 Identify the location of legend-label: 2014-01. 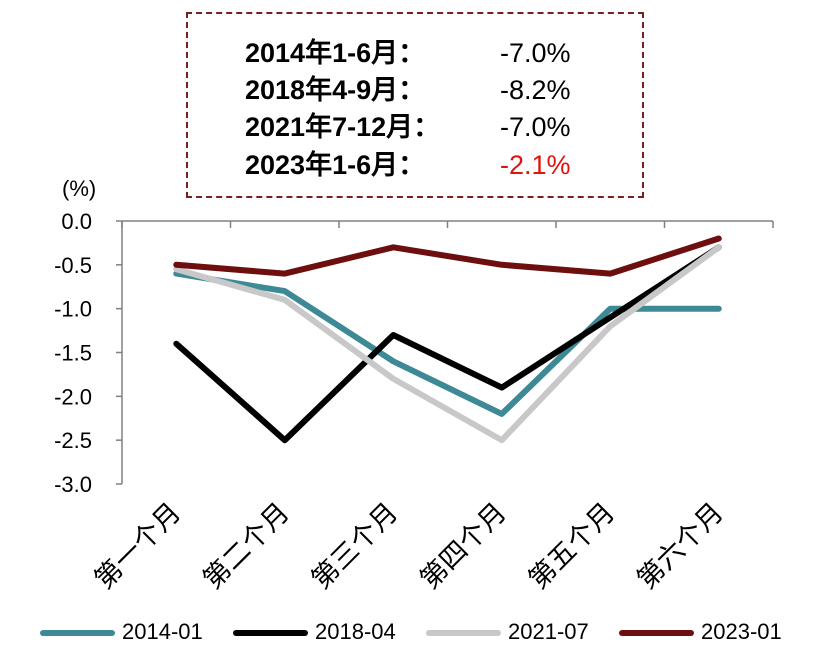
(162, 631).